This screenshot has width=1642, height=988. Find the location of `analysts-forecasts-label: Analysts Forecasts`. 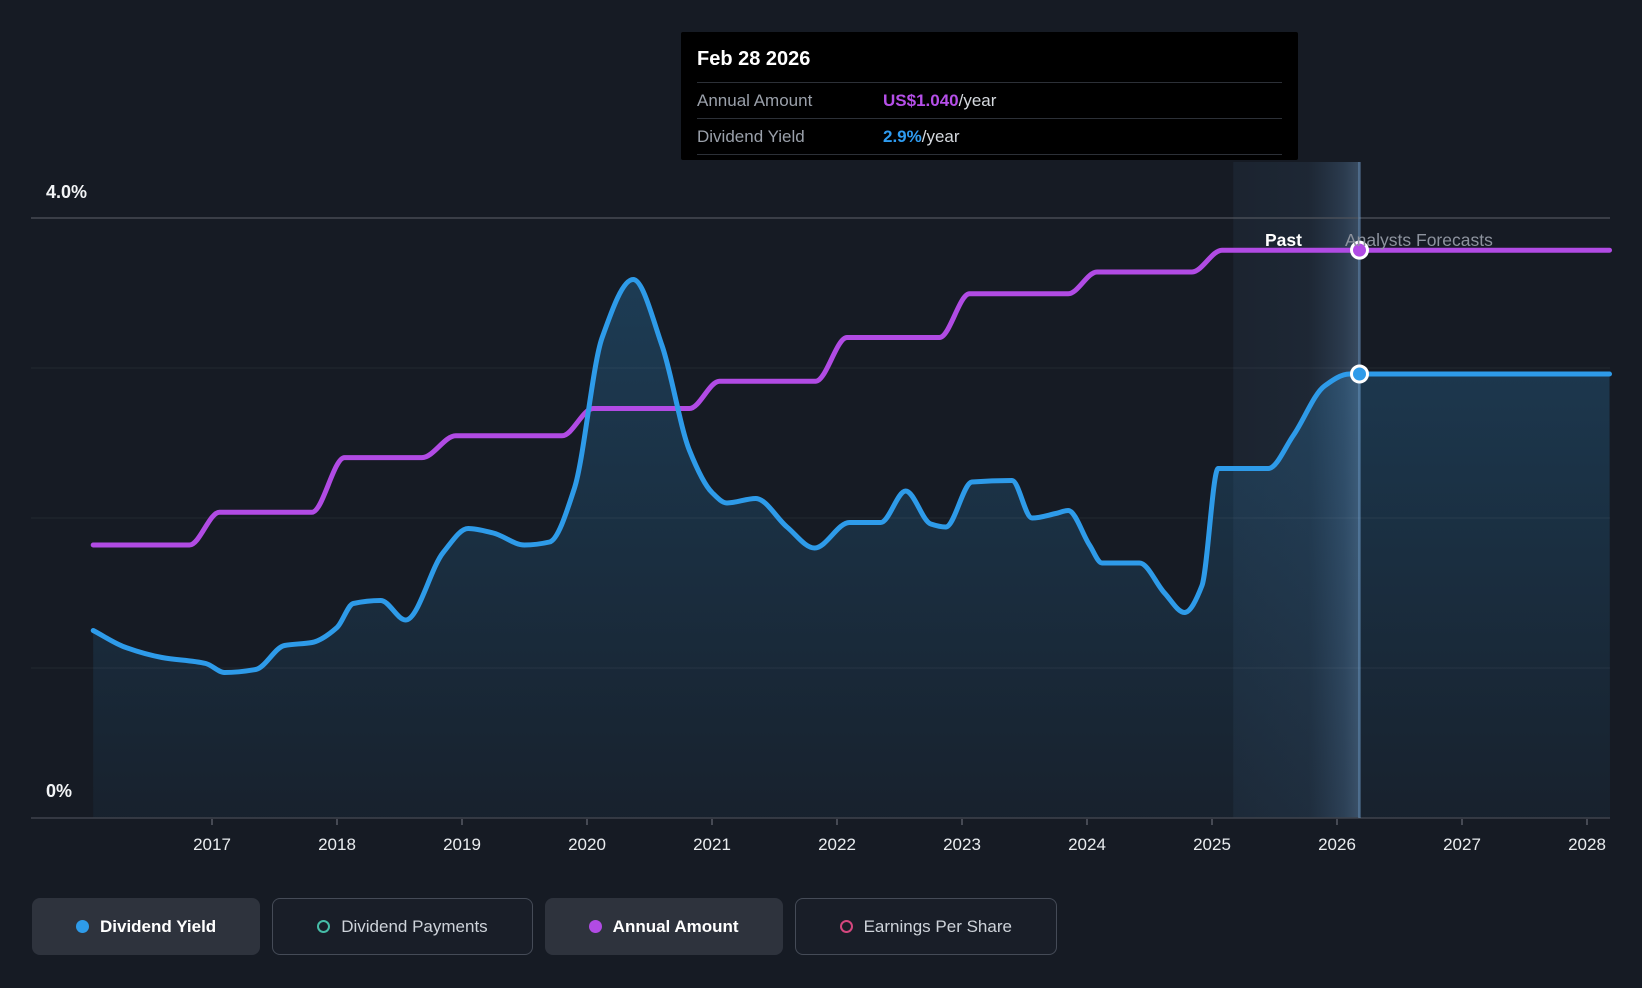

analysts-forecasts-label: Analysts Forecasts is located at coordinates (1419, 240).